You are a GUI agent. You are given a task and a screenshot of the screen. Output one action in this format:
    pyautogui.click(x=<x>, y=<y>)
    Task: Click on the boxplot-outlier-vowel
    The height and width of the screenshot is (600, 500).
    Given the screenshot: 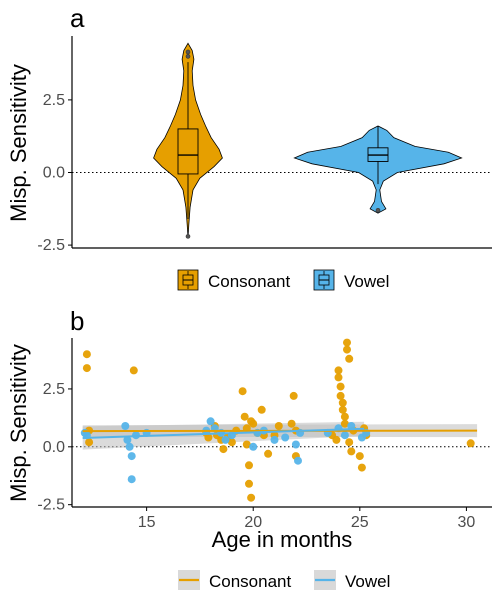 What is the action you would take?
    pyautogui.click(x=378, y=210)
    